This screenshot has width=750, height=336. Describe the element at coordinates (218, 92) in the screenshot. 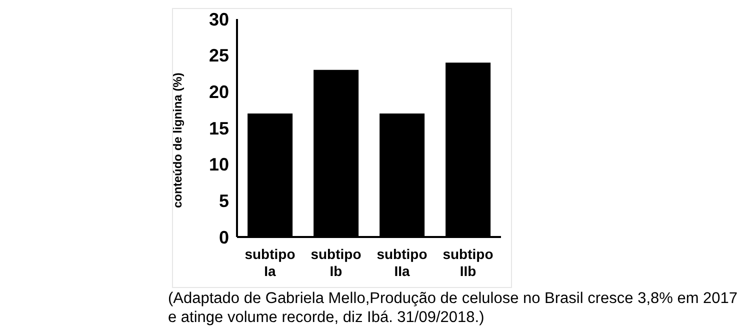

I see `y-tick-label: 20` at that location.